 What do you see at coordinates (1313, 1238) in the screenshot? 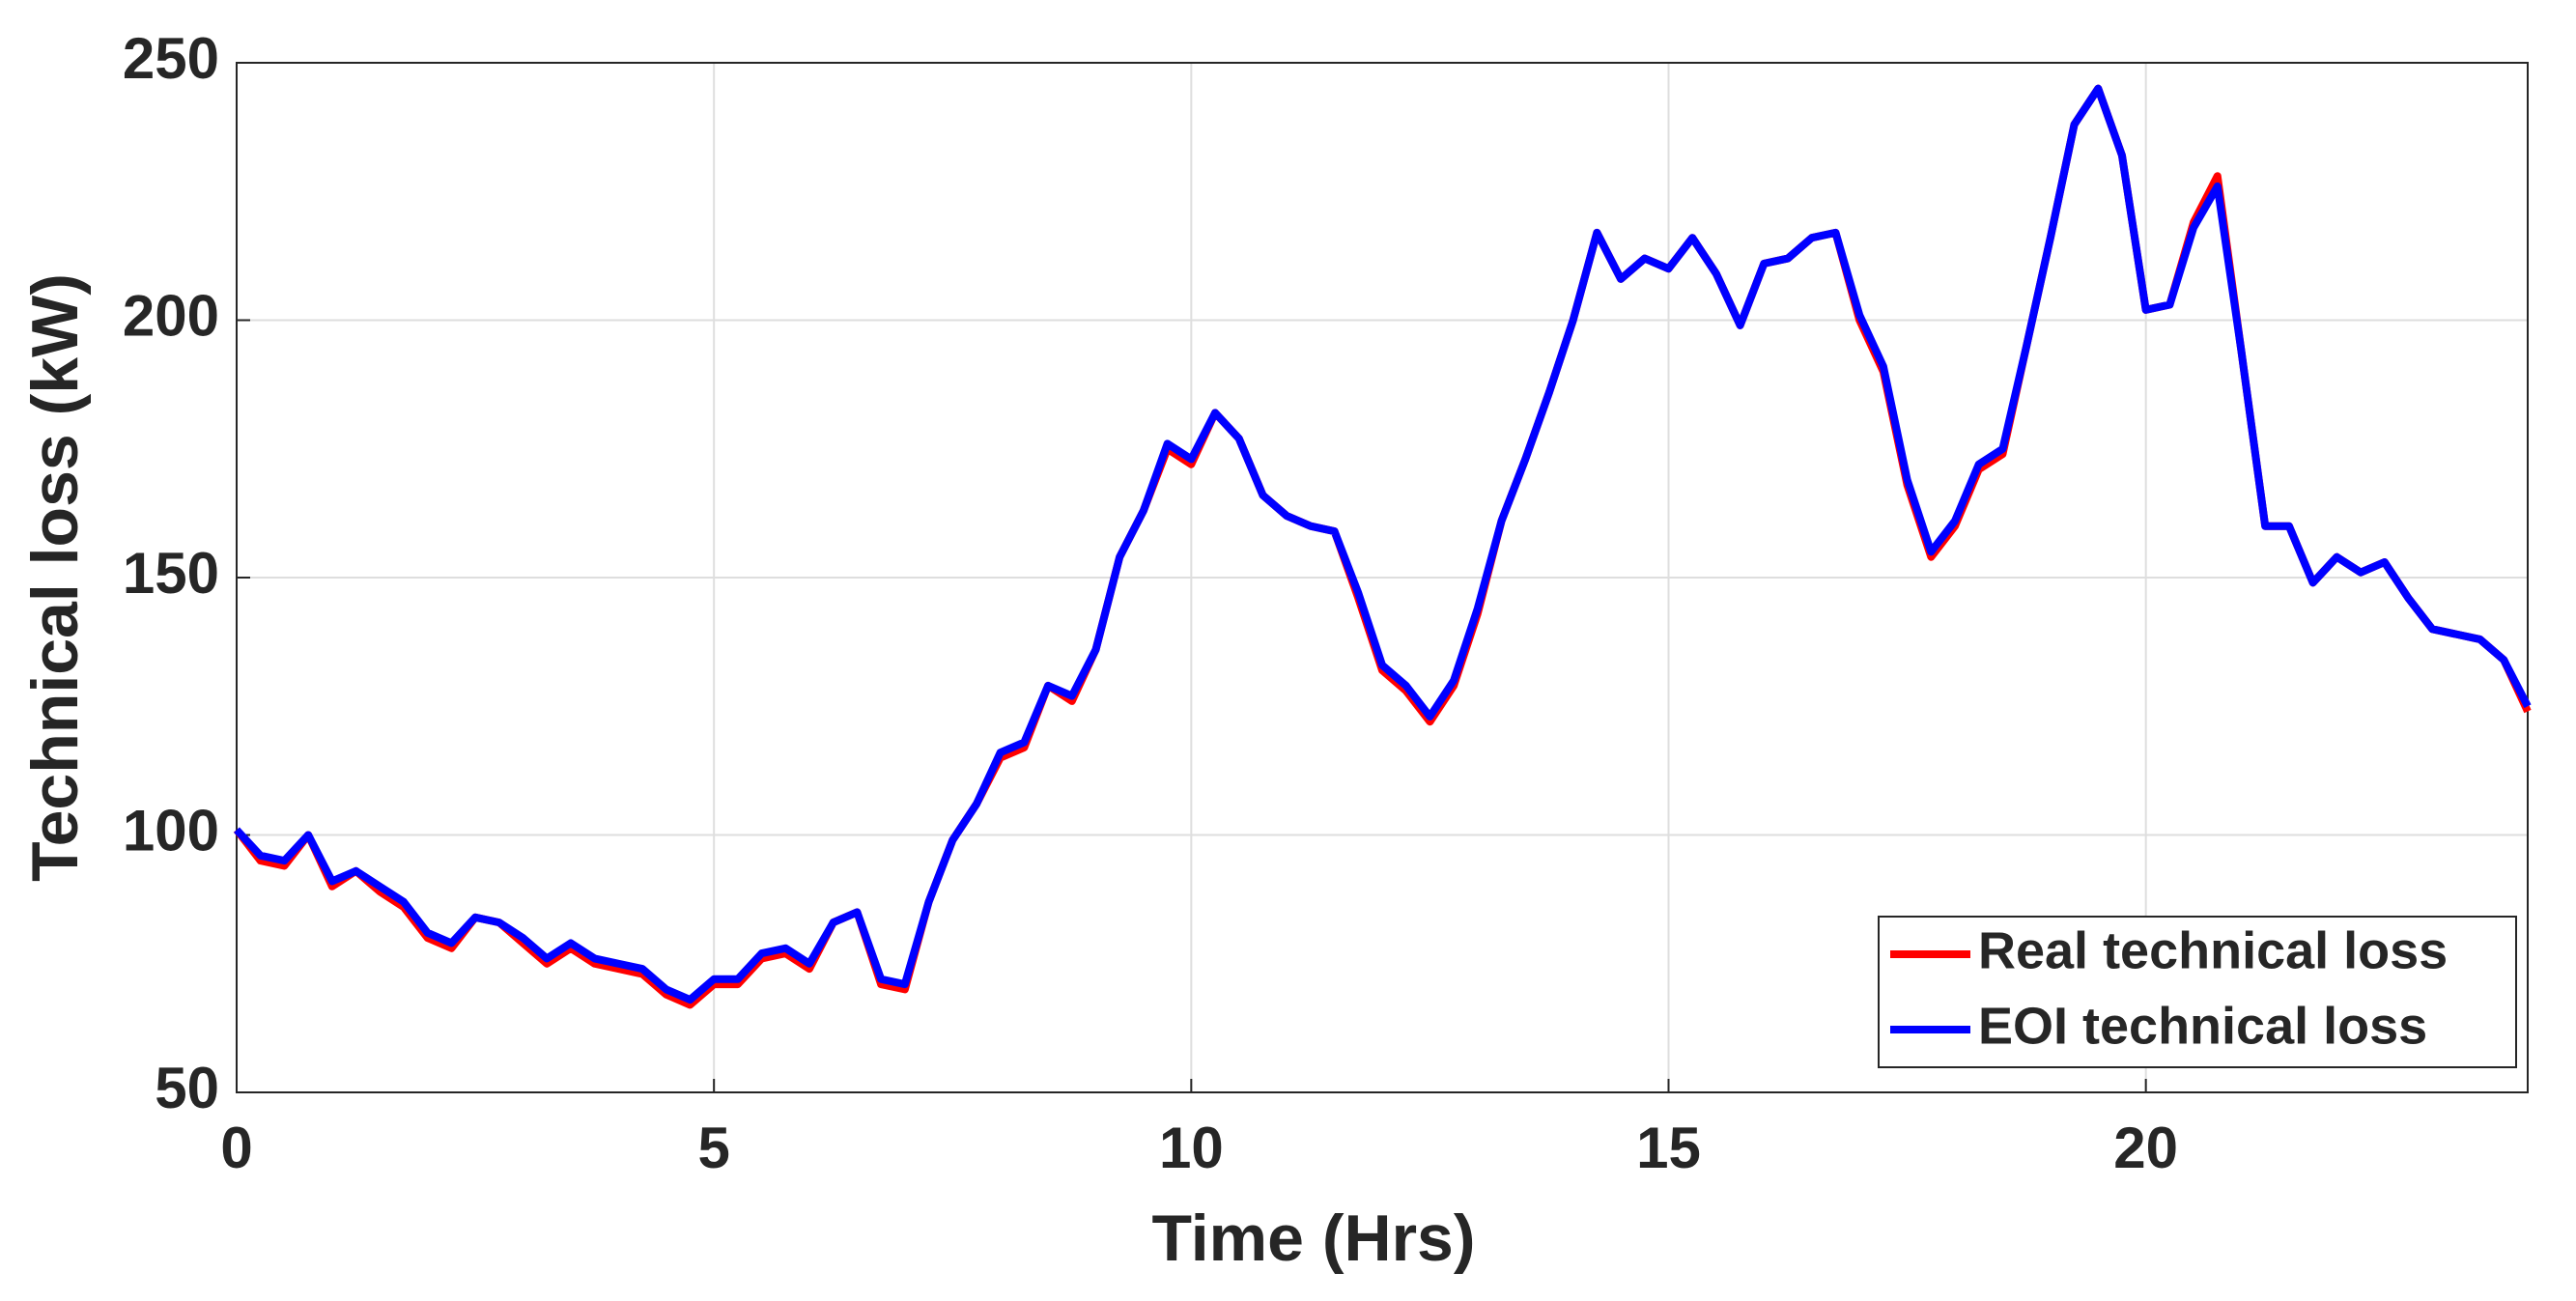
I see `x-axis-label: Time (Hrs)` at bounding box center [1313, 1238].